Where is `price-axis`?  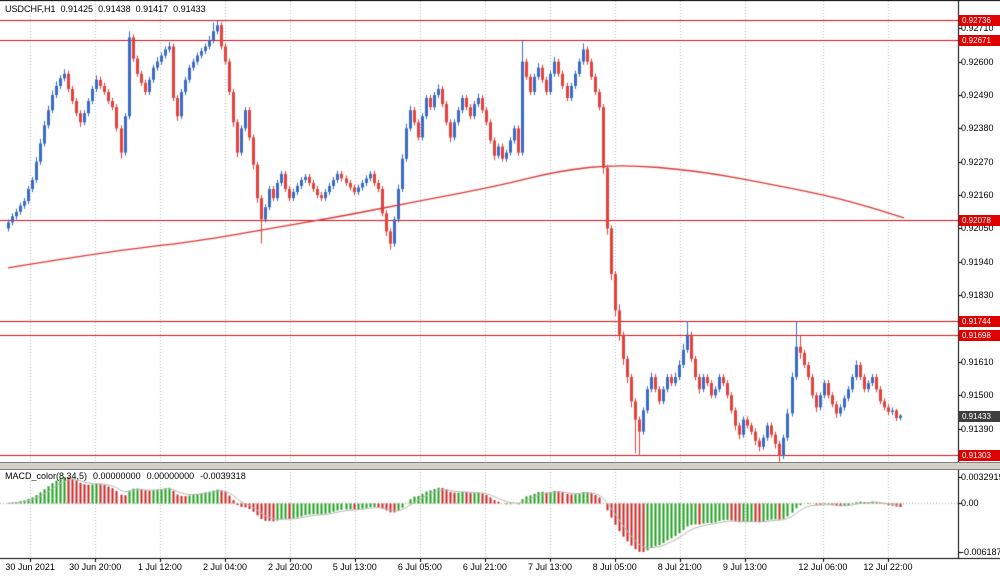
price-axis is located at coordinates (979, 279).